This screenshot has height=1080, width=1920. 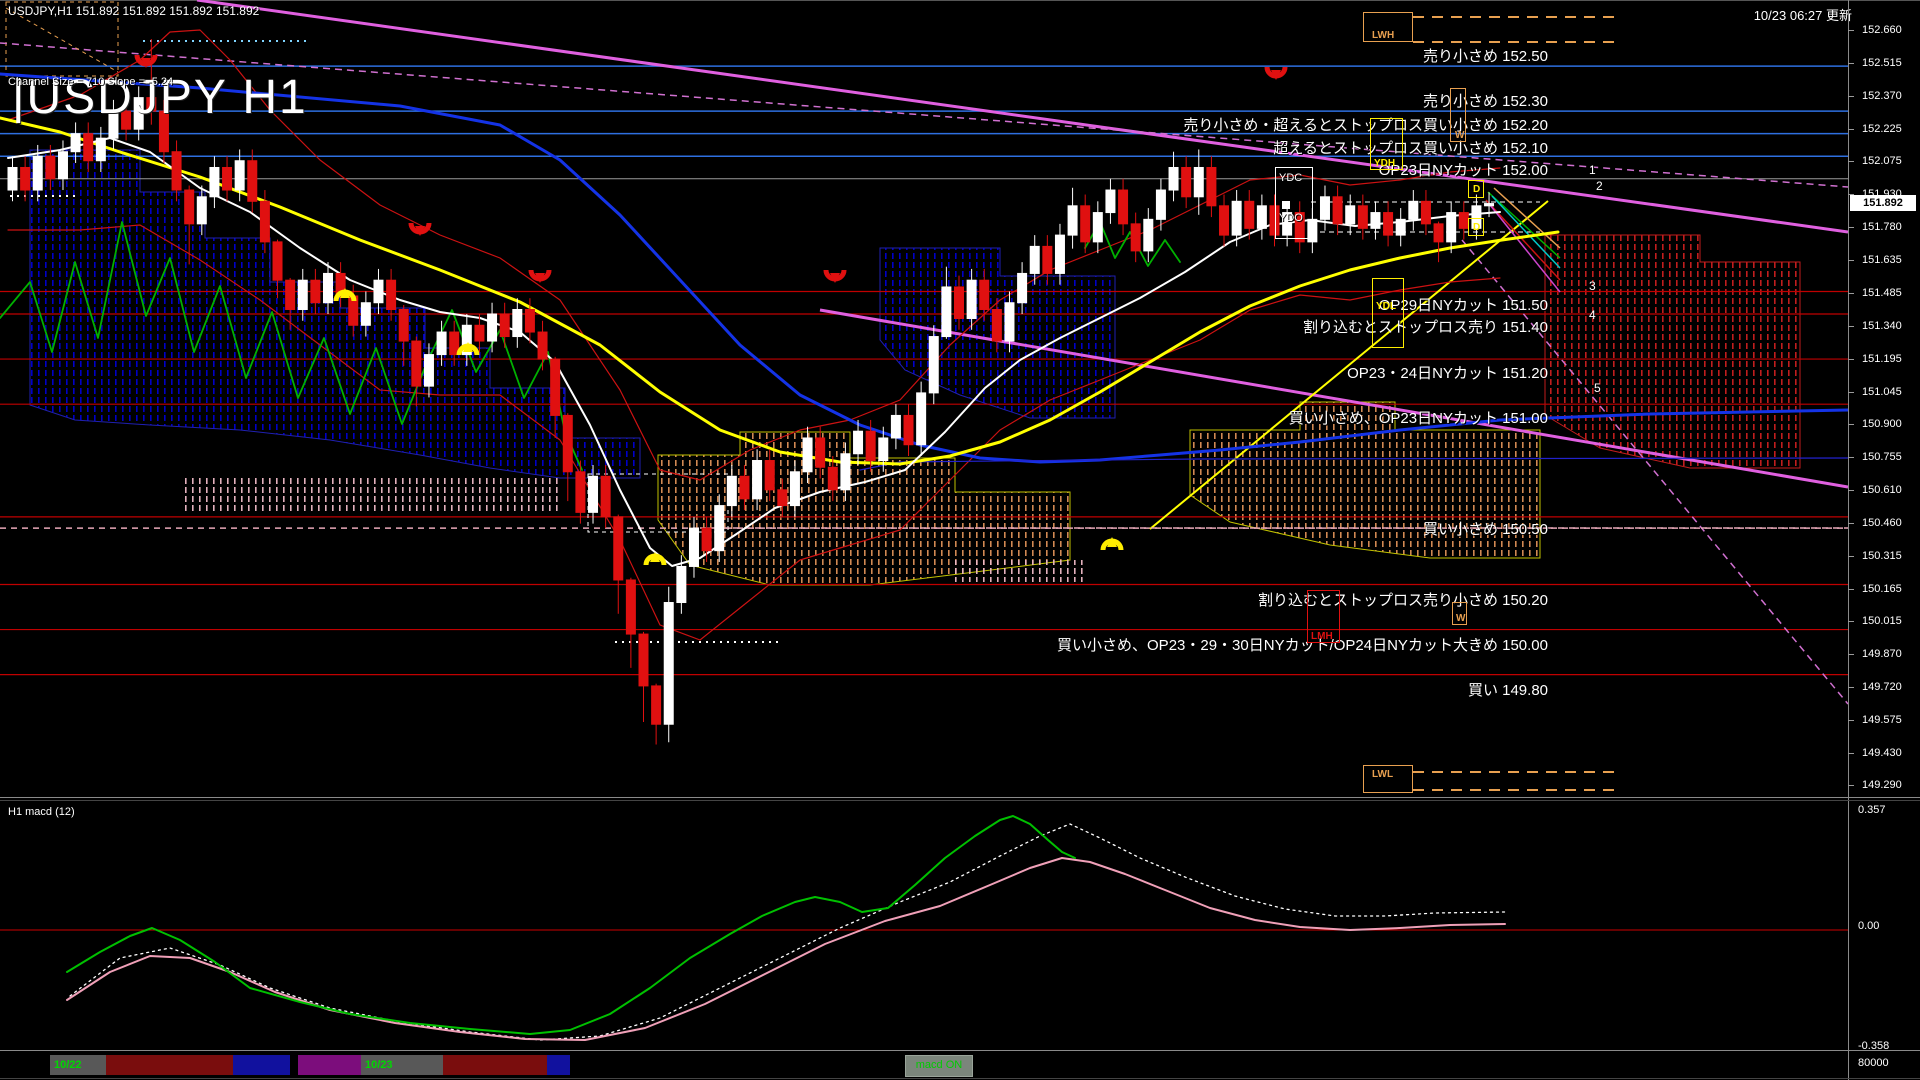 I want to click on session-segment: 10/22, so click(x=78, y=1065).